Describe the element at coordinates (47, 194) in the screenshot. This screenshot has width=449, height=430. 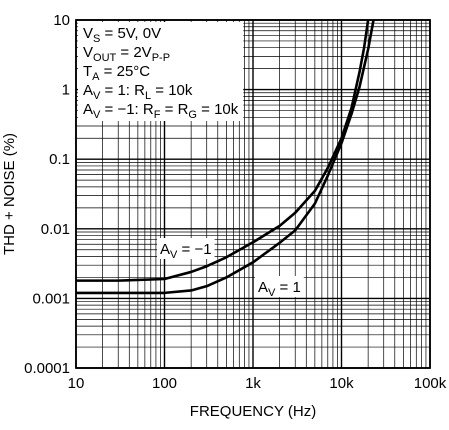
I see `y-tick-labels: 0.0001 0.001 0.01 0.1 1 10` at that location.